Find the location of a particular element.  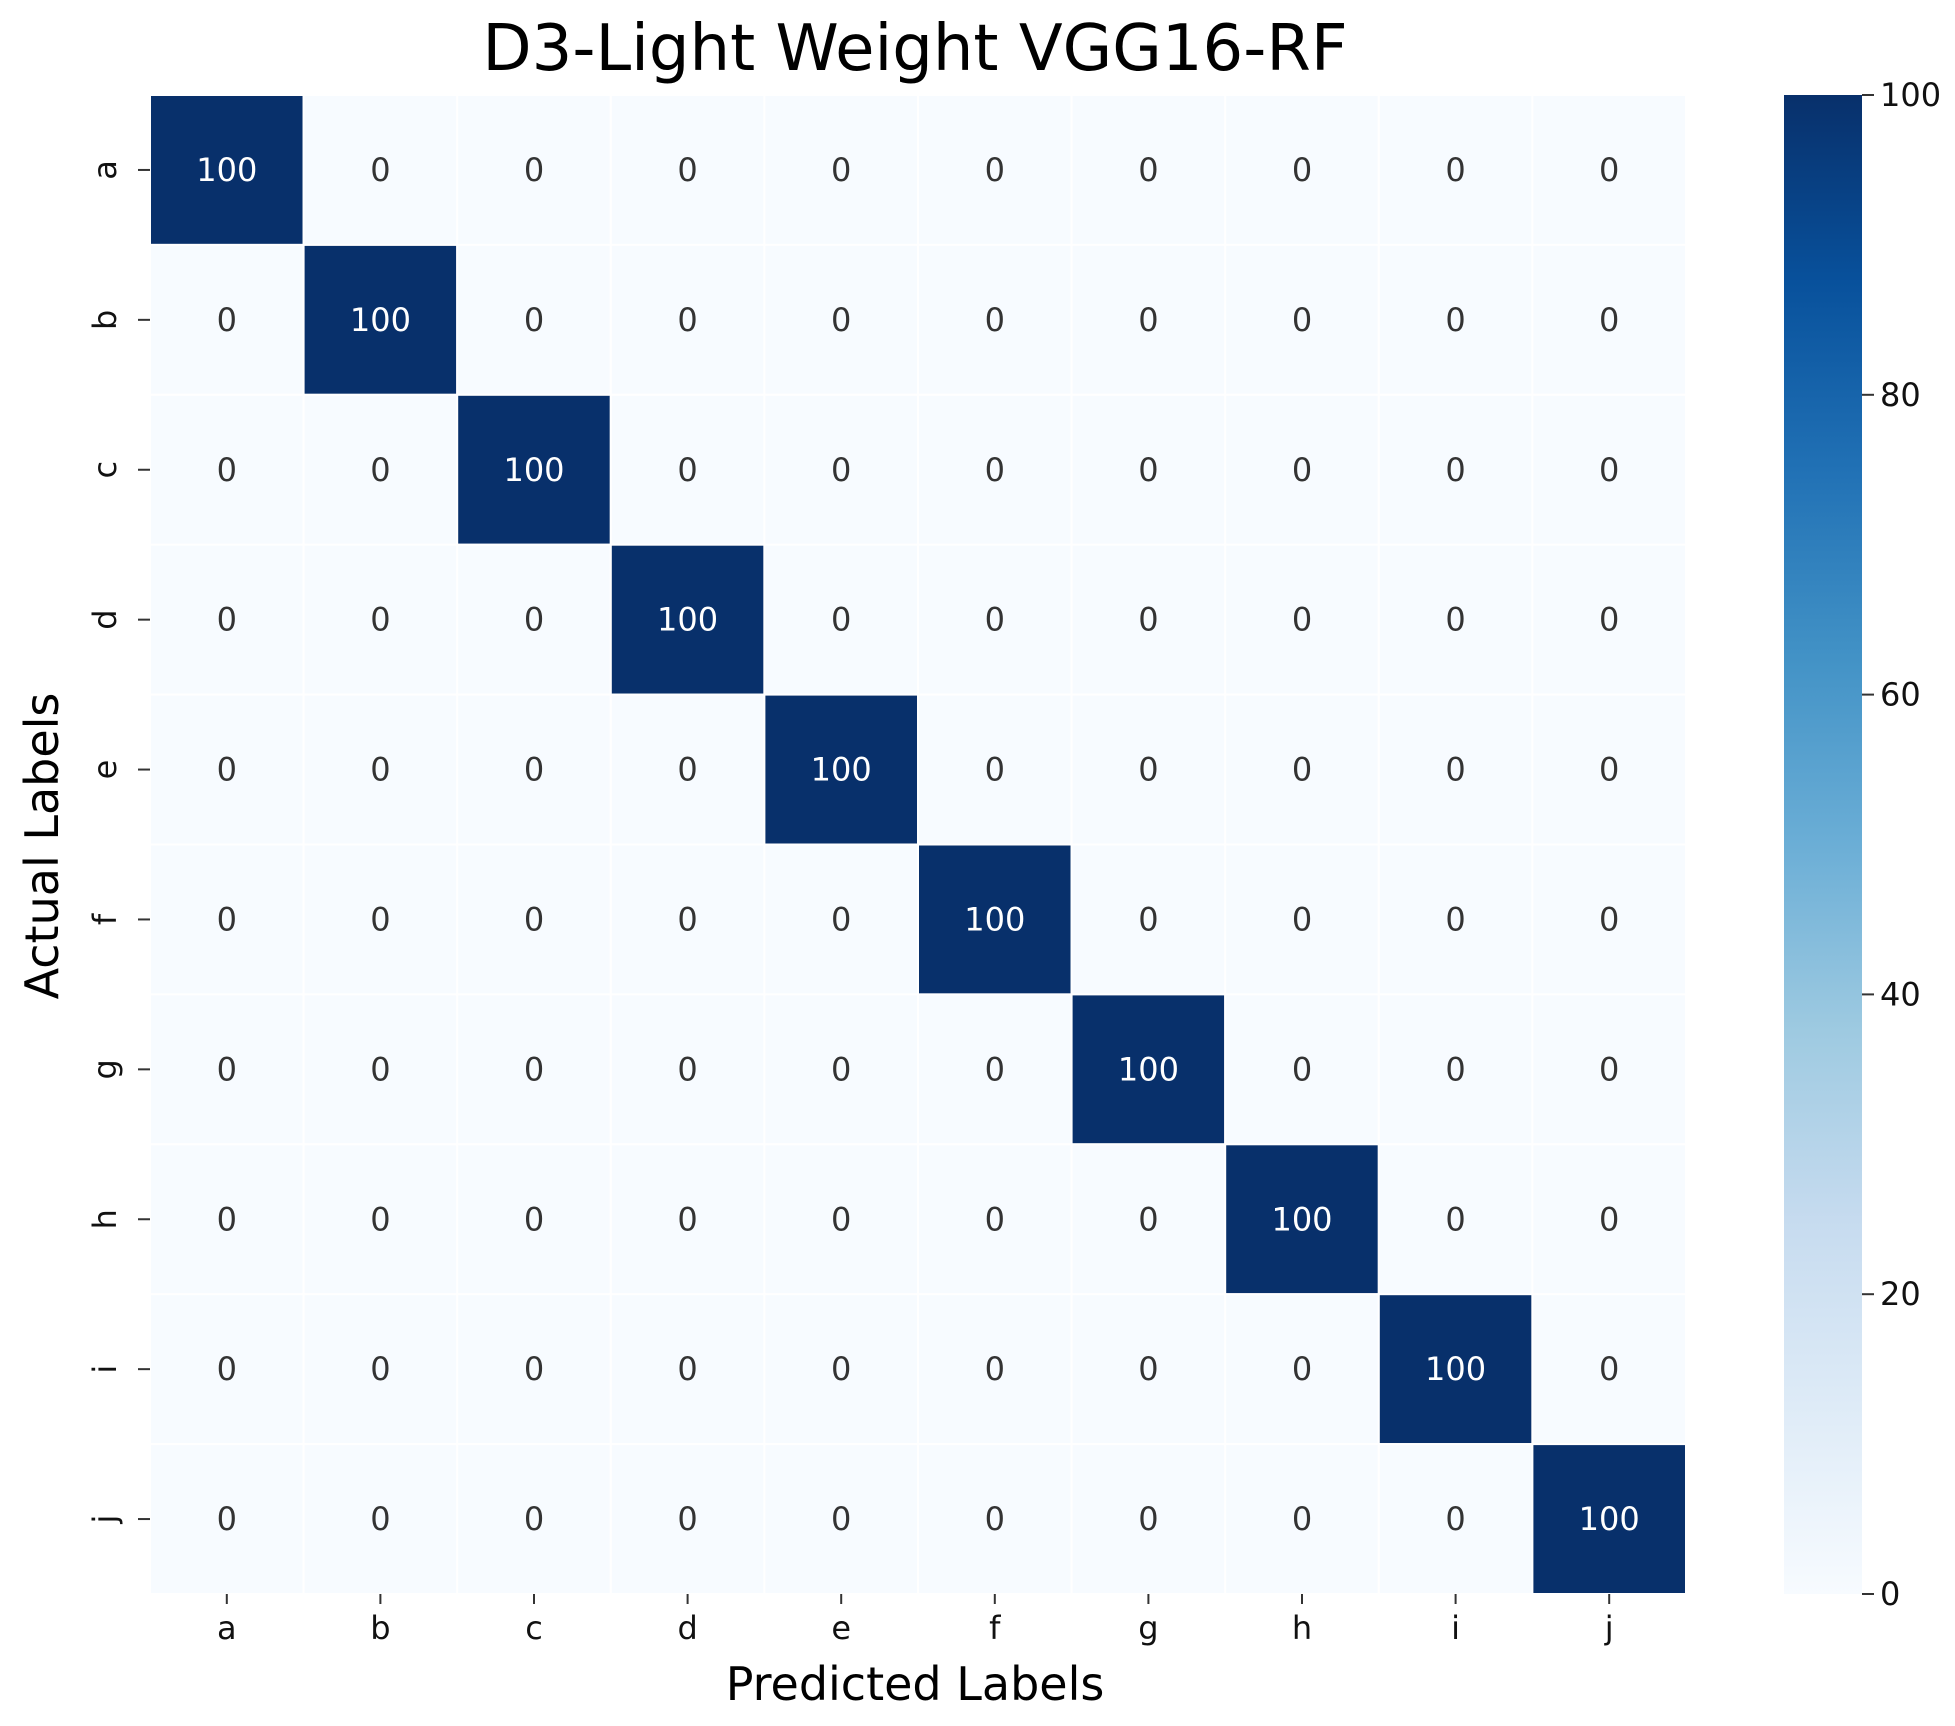

chart-title: D3-Light Weight VGG16-RF is located at coordinates (914, 49).